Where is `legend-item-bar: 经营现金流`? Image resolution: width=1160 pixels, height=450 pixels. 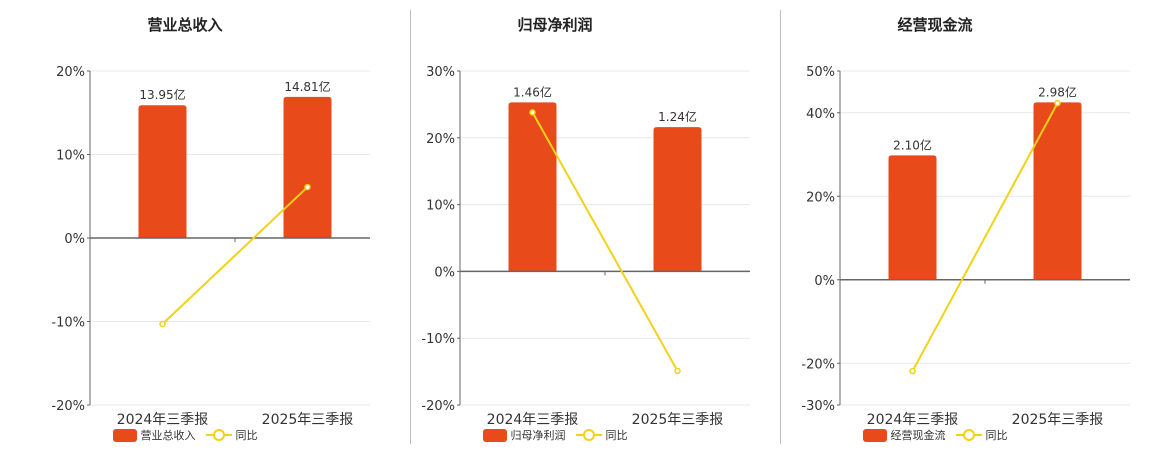 legend-item-bar: 经营现金流 is located at coordinates (904, 435).